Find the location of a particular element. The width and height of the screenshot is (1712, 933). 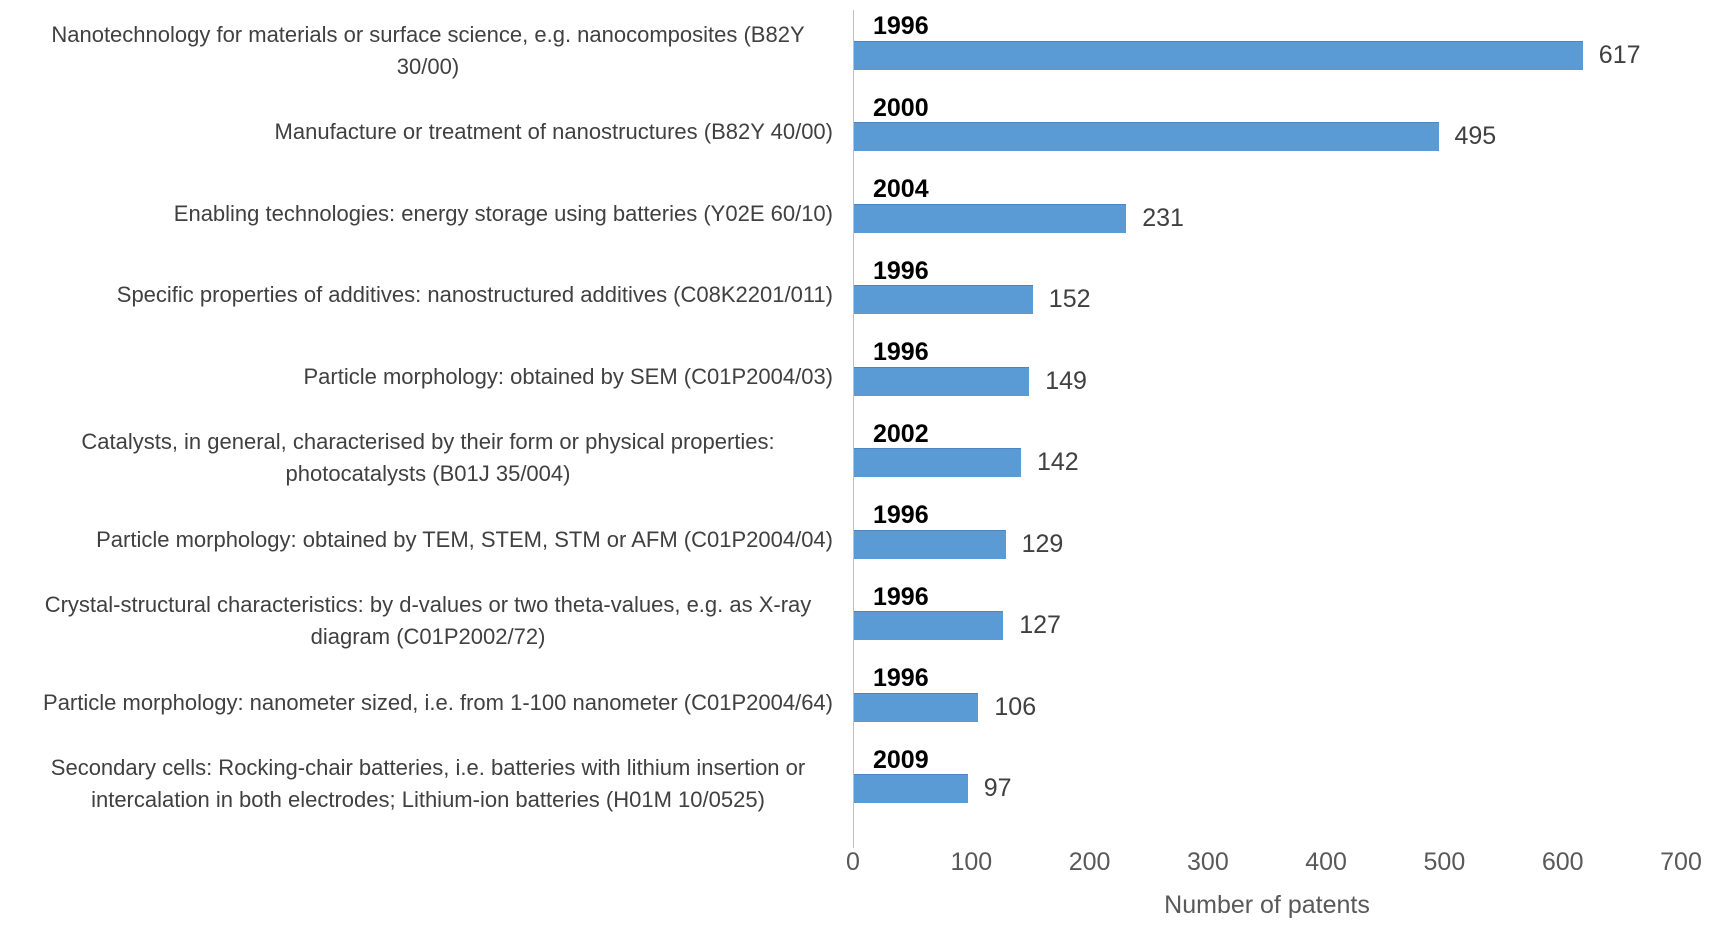

bar-area: 1996 127 is located at coordinates (1282, 622).